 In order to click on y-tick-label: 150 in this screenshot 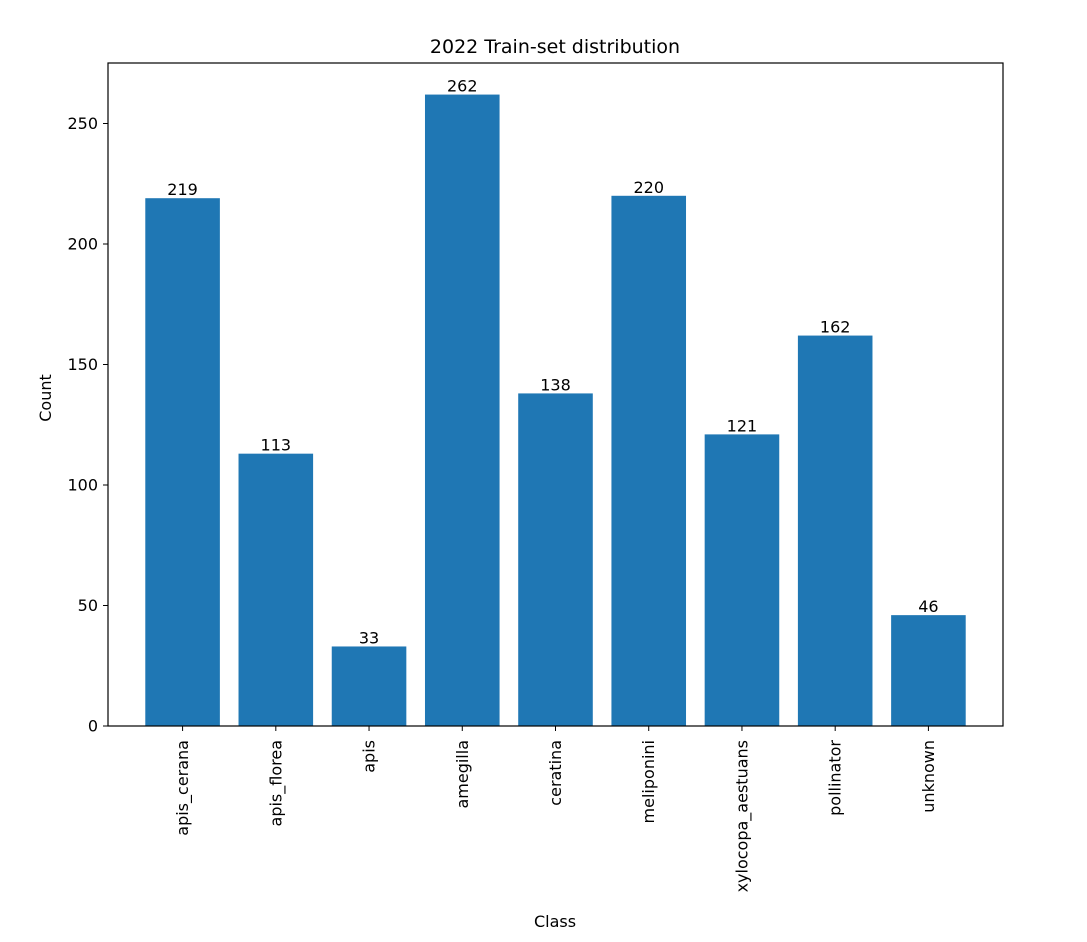, I will do `click(82, 364)`.